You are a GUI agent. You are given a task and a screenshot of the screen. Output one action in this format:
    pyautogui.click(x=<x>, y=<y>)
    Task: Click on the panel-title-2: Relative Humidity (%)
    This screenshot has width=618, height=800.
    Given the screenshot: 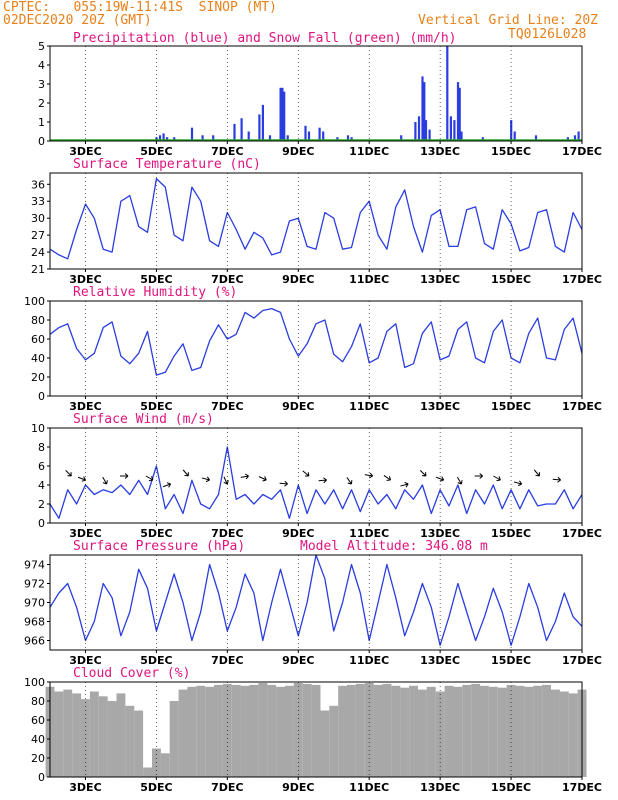 What is the action you would take?
    pyautogui.click(x=155, y=292)
    